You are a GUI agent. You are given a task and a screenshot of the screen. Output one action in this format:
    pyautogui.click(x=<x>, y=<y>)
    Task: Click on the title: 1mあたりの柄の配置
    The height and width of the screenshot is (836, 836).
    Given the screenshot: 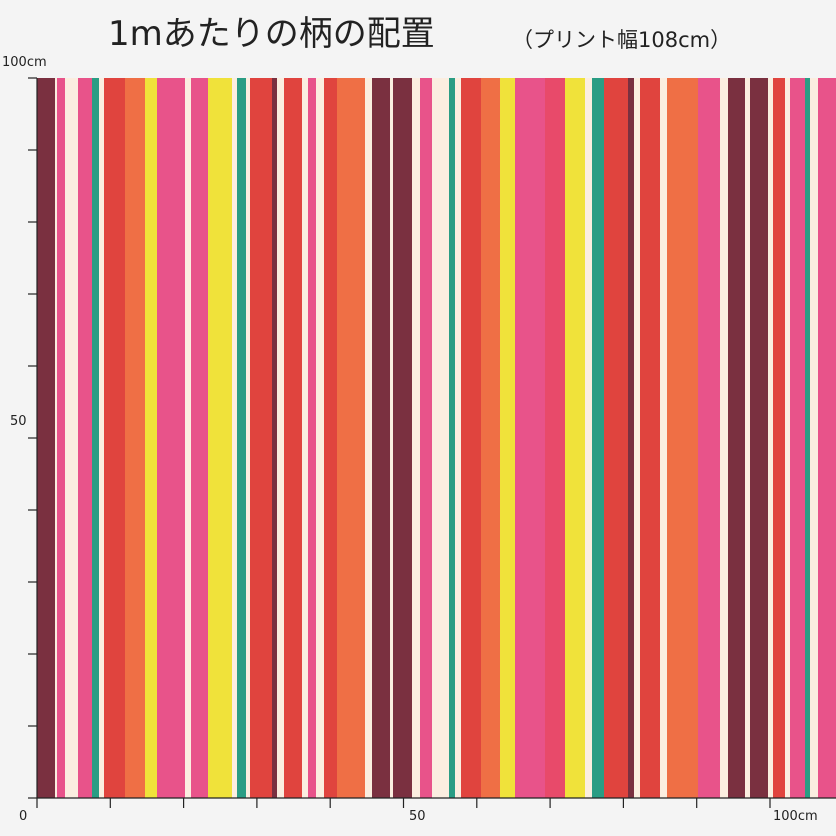 What is the action you would take?
    pyautogui.click(x=271, y=34)
    